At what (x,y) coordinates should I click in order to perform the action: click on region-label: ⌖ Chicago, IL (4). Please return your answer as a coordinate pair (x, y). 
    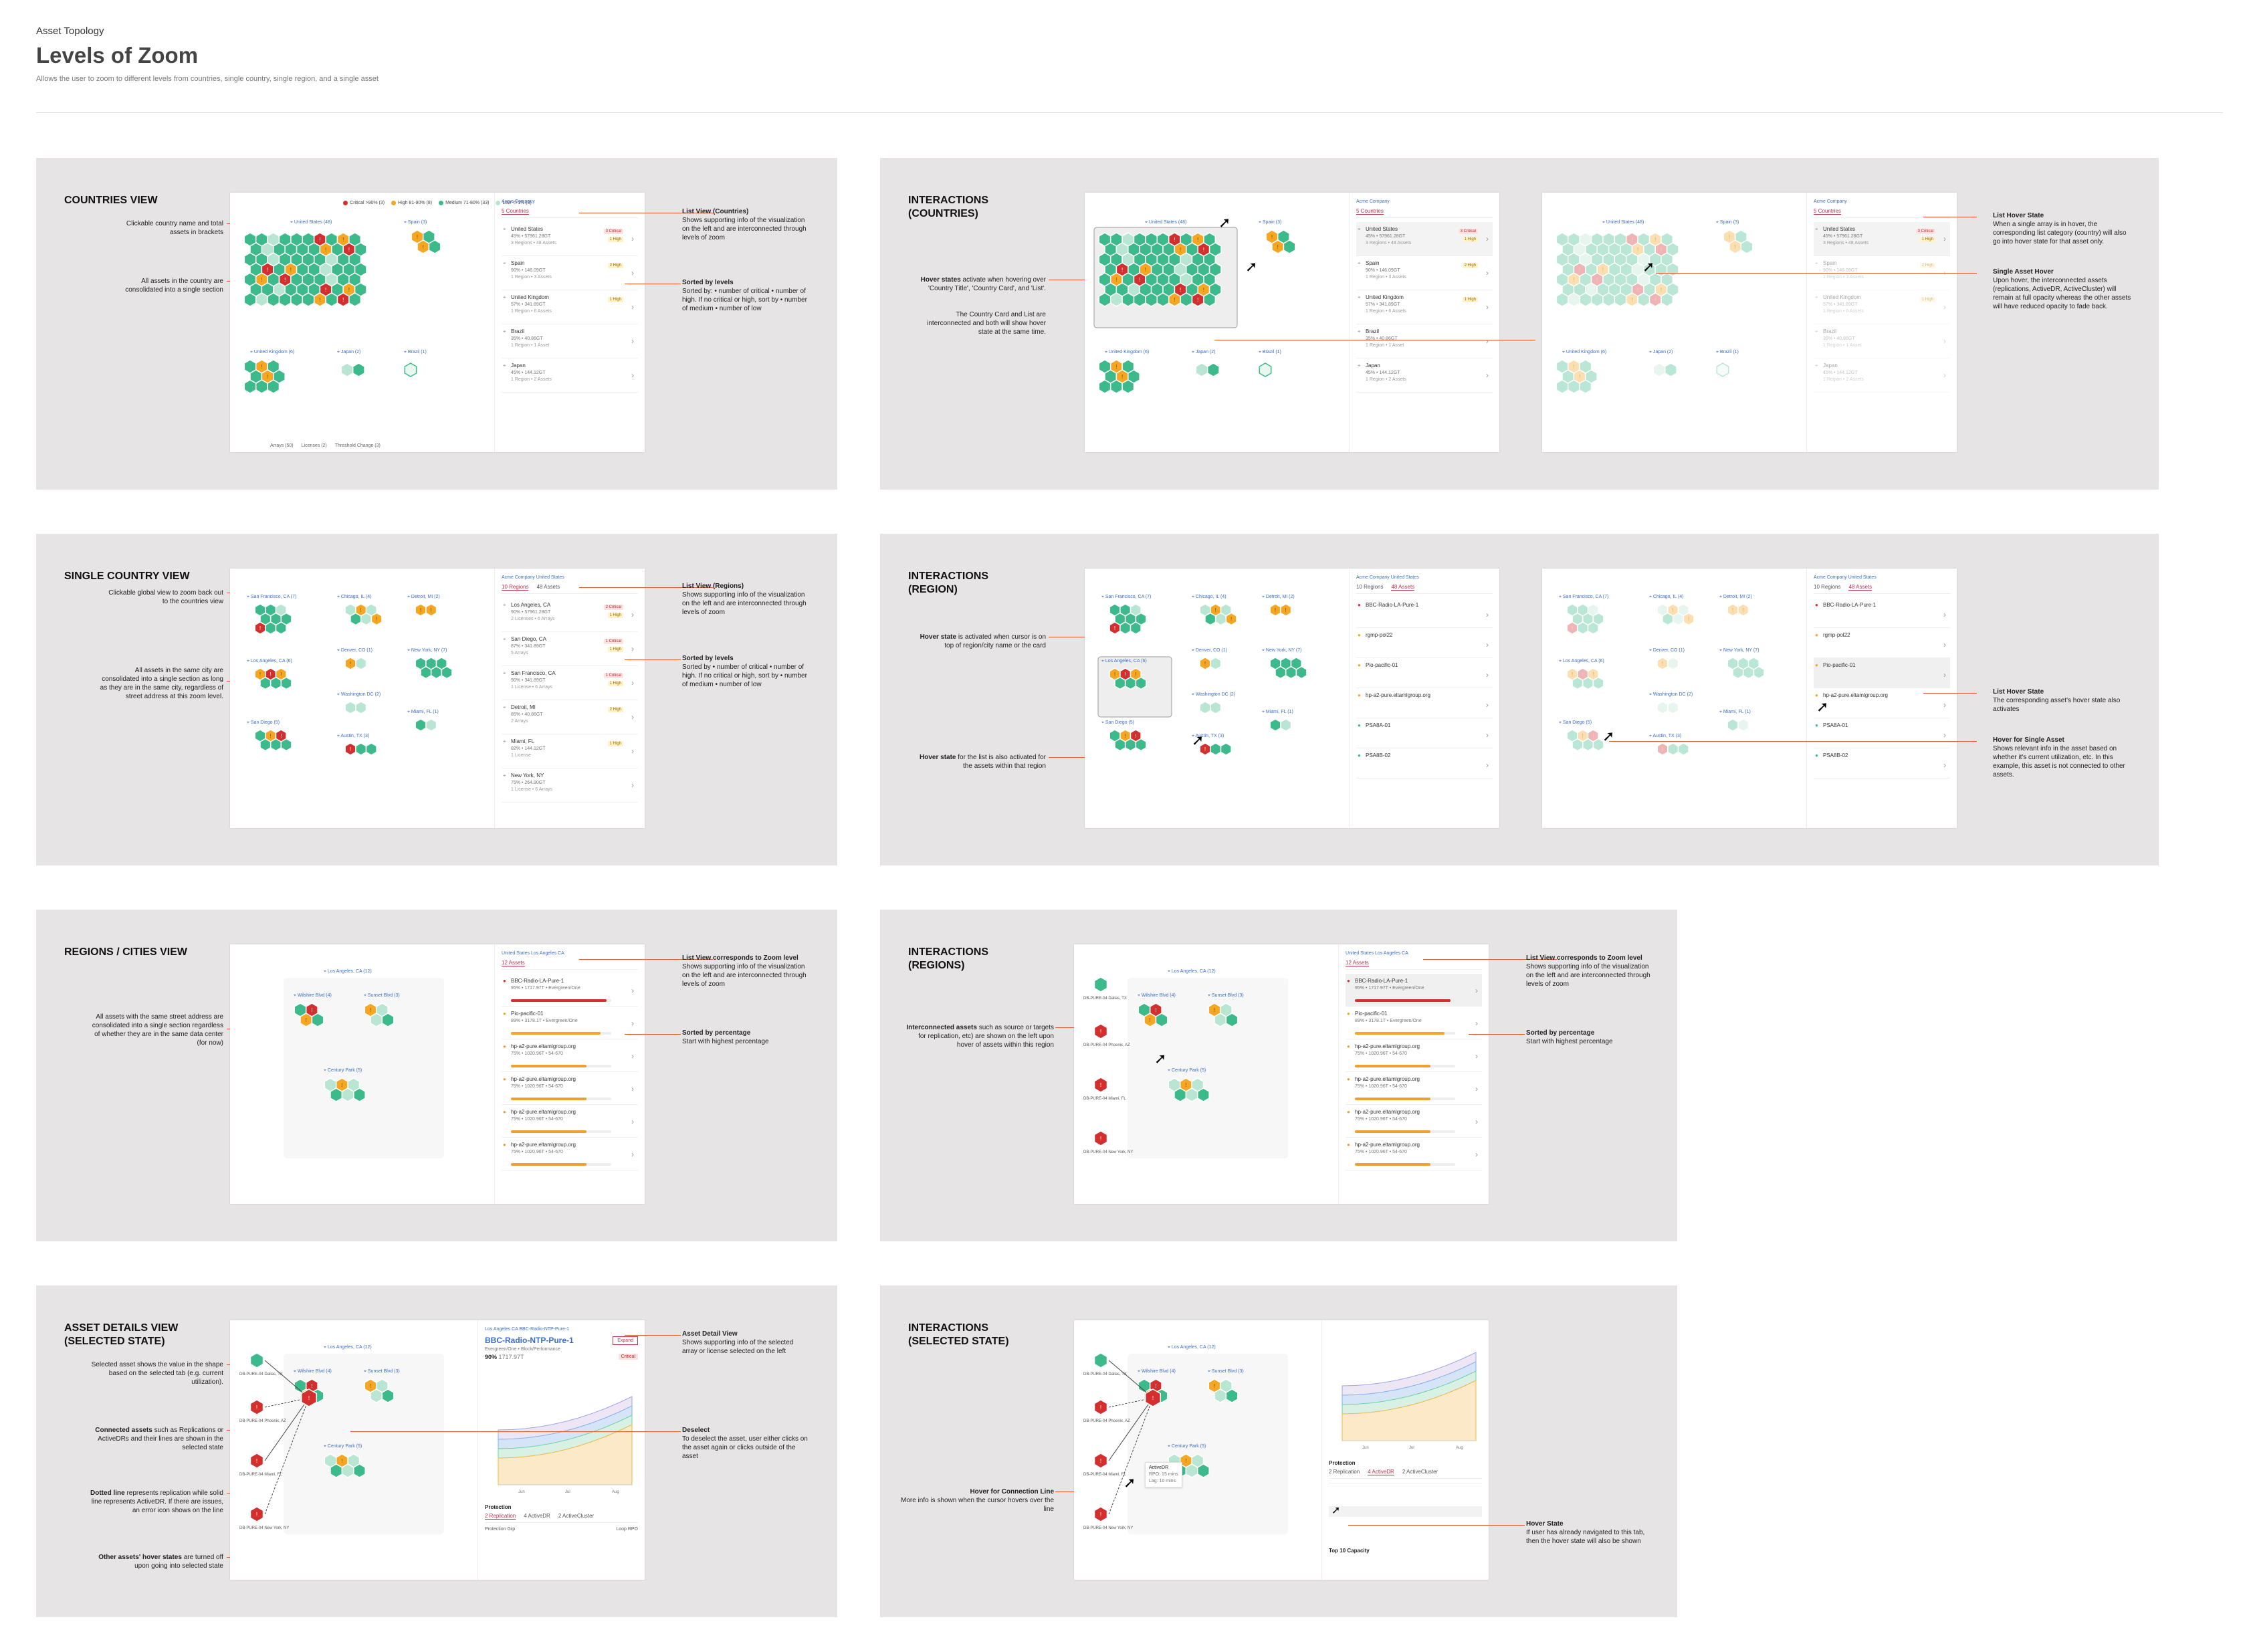
    Looking at the image, I should click on (1209, 597).